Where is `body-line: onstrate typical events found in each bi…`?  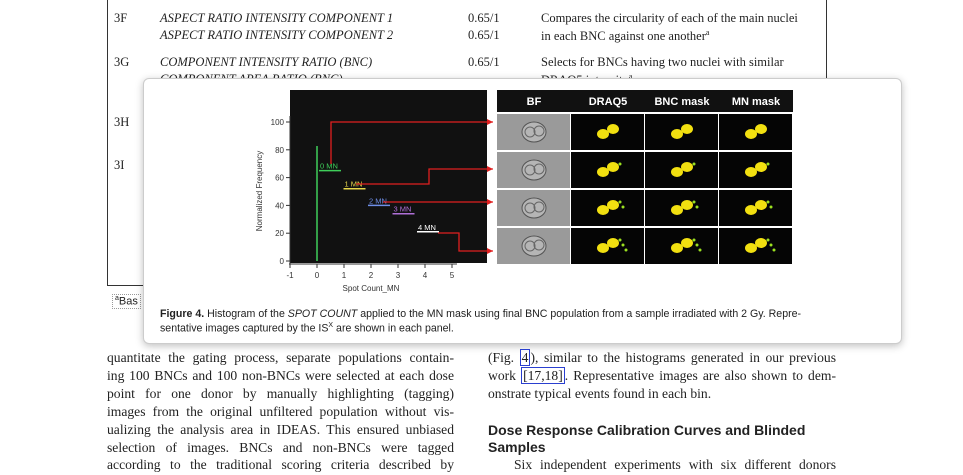 body-line: onstrate typical events found in each bi… is located at coordinates (600, 393).